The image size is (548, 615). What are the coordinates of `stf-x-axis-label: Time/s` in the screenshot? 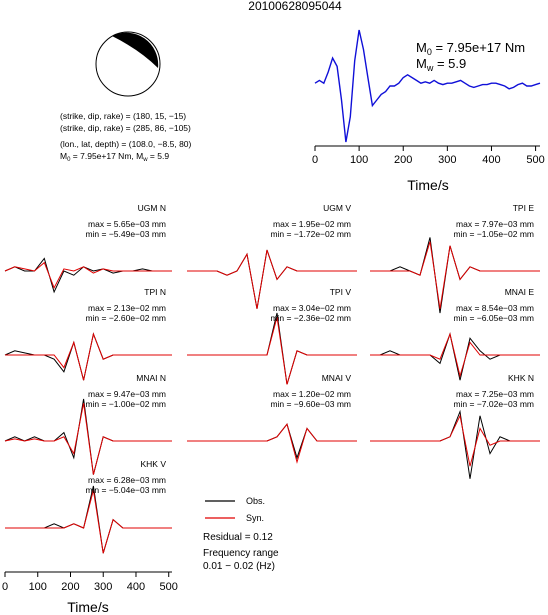 It's located at (427, 185).